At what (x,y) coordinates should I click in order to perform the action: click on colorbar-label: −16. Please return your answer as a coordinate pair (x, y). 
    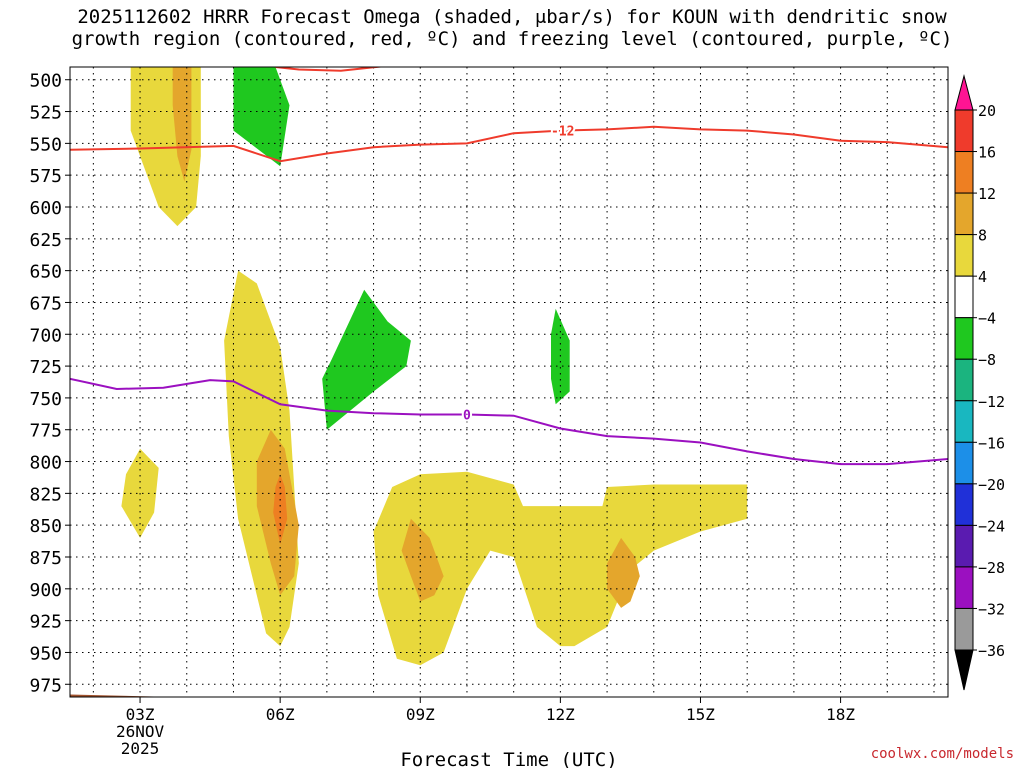
    Looking at the image, I should click on (991, 443).